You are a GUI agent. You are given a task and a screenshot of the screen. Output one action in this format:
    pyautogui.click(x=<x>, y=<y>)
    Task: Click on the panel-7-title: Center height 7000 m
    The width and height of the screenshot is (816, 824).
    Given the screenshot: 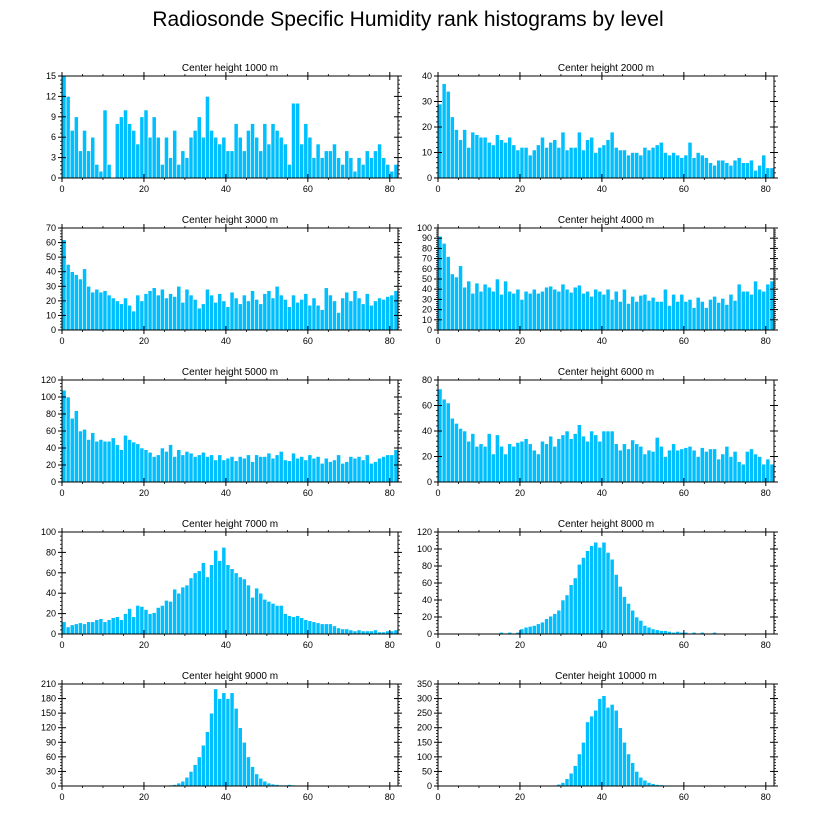 What is the action you would take?
    pyautogui.click(x=230, y=524)
    